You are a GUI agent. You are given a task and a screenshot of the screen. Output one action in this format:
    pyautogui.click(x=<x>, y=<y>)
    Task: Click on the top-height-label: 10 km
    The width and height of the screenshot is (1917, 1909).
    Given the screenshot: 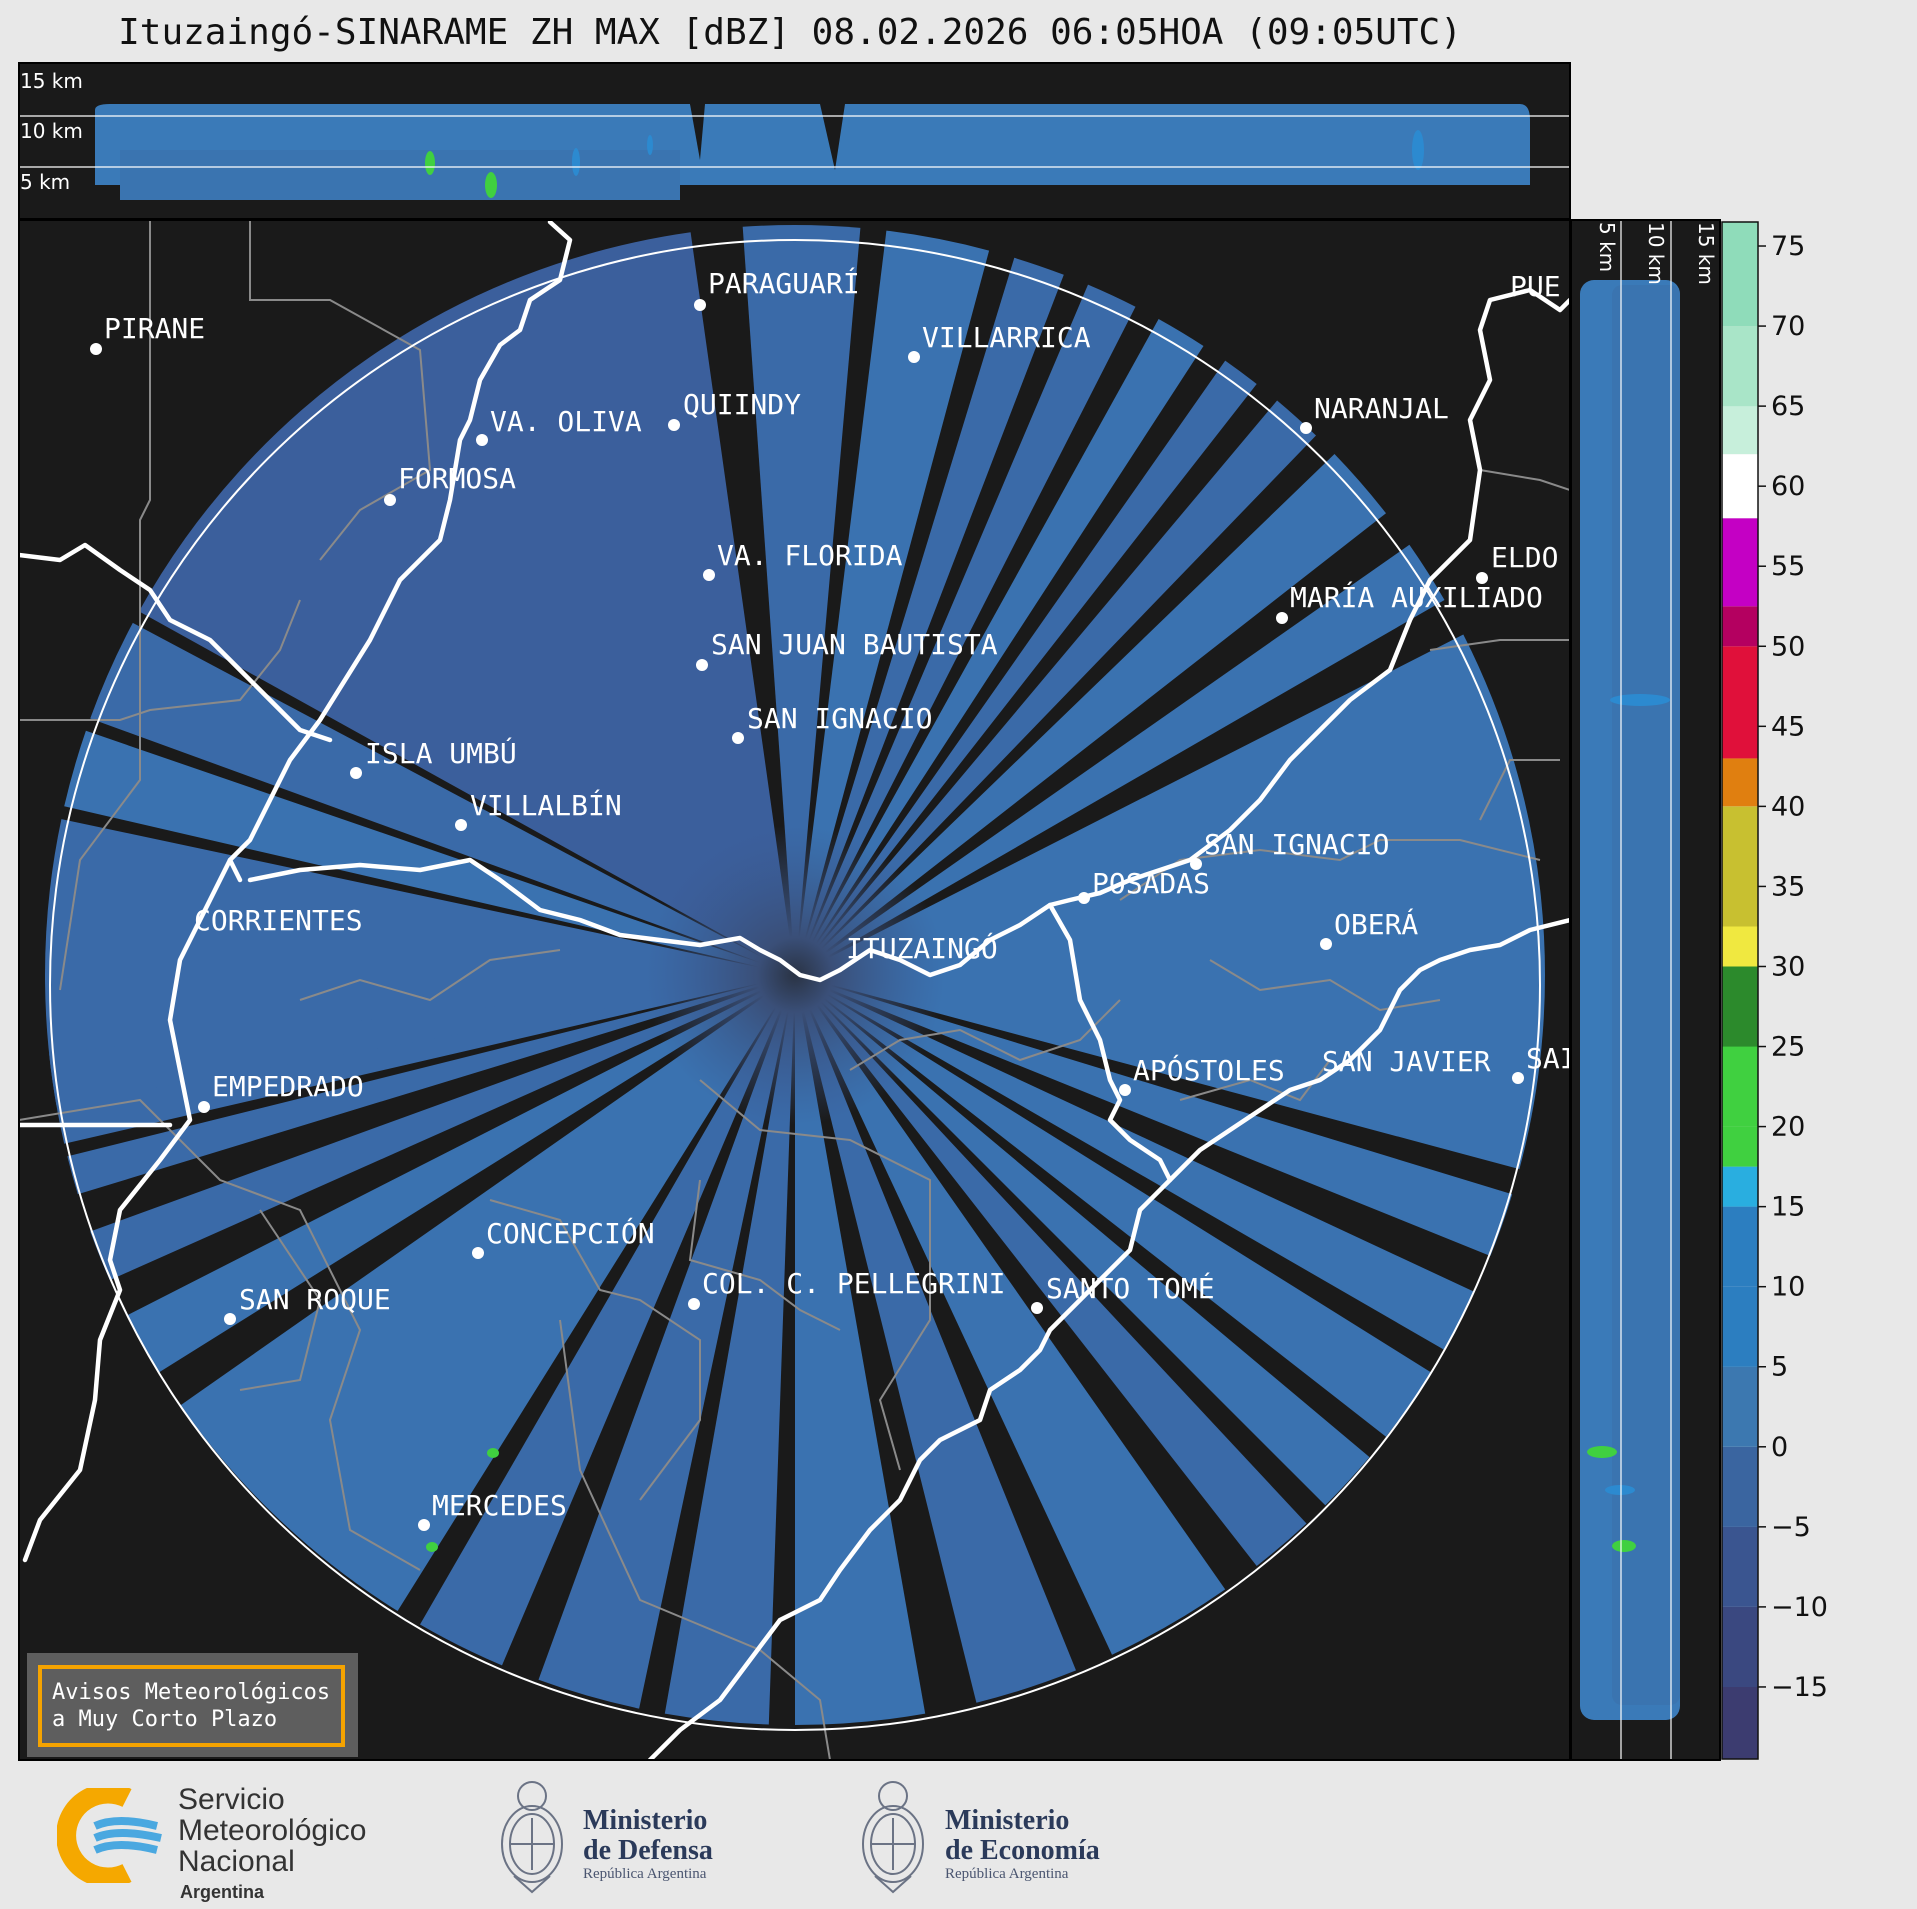 What is the action you would take?
    pyautogui.click(x=51, y=131)
    